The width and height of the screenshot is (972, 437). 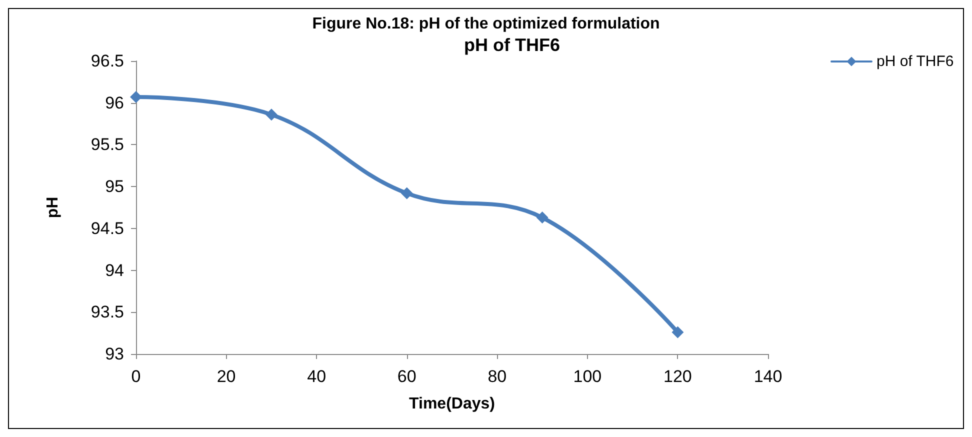 I want to click on x-tick-label: 0, so click(x=136, y=376).